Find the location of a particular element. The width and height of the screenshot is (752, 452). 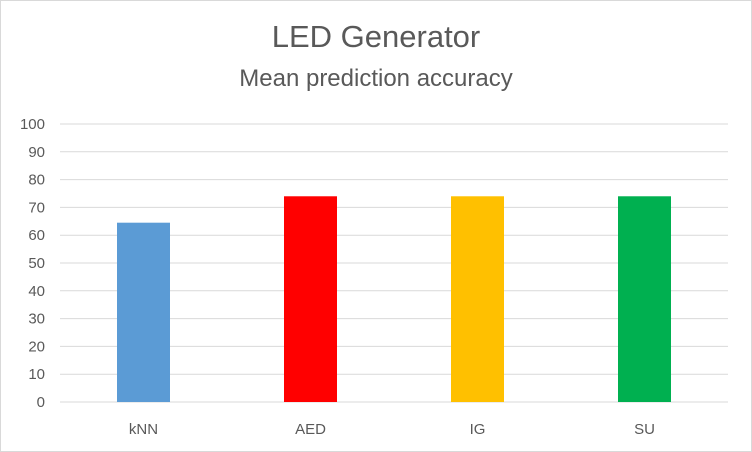

y-tick-label: 10 is located at coordinates (36, 374).